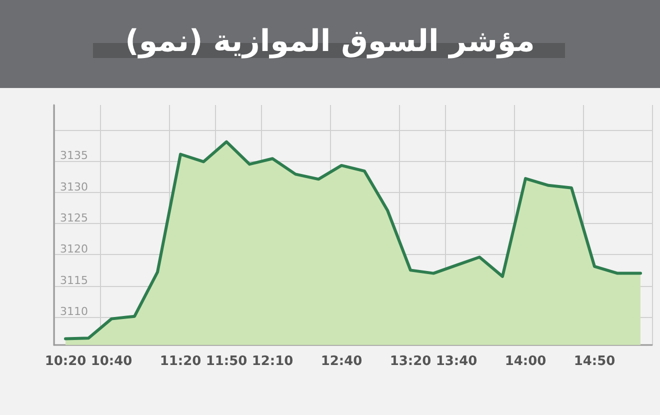 The image size is (660, 415). Describe the element at coordinates (65, 361) in the screenshot. I see `x-tick-label: 10:20` at that location.